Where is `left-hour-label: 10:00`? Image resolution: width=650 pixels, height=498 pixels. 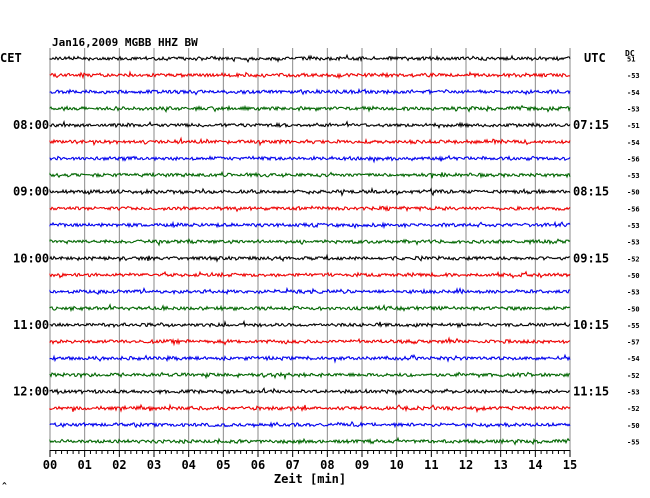 left-hour-label: 10:00 is located at coordinates (31, 258).